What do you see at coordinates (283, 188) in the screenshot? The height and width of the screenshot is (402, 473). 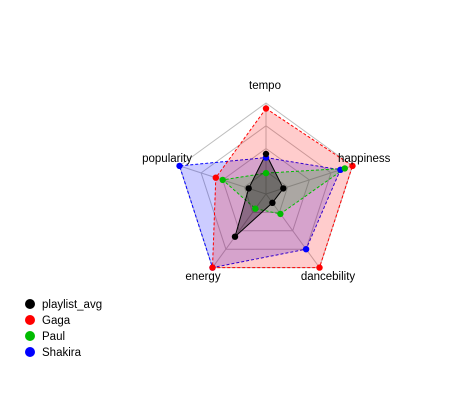 I see `point-playlist-avg-happiness` at bounding box center [283, 188].